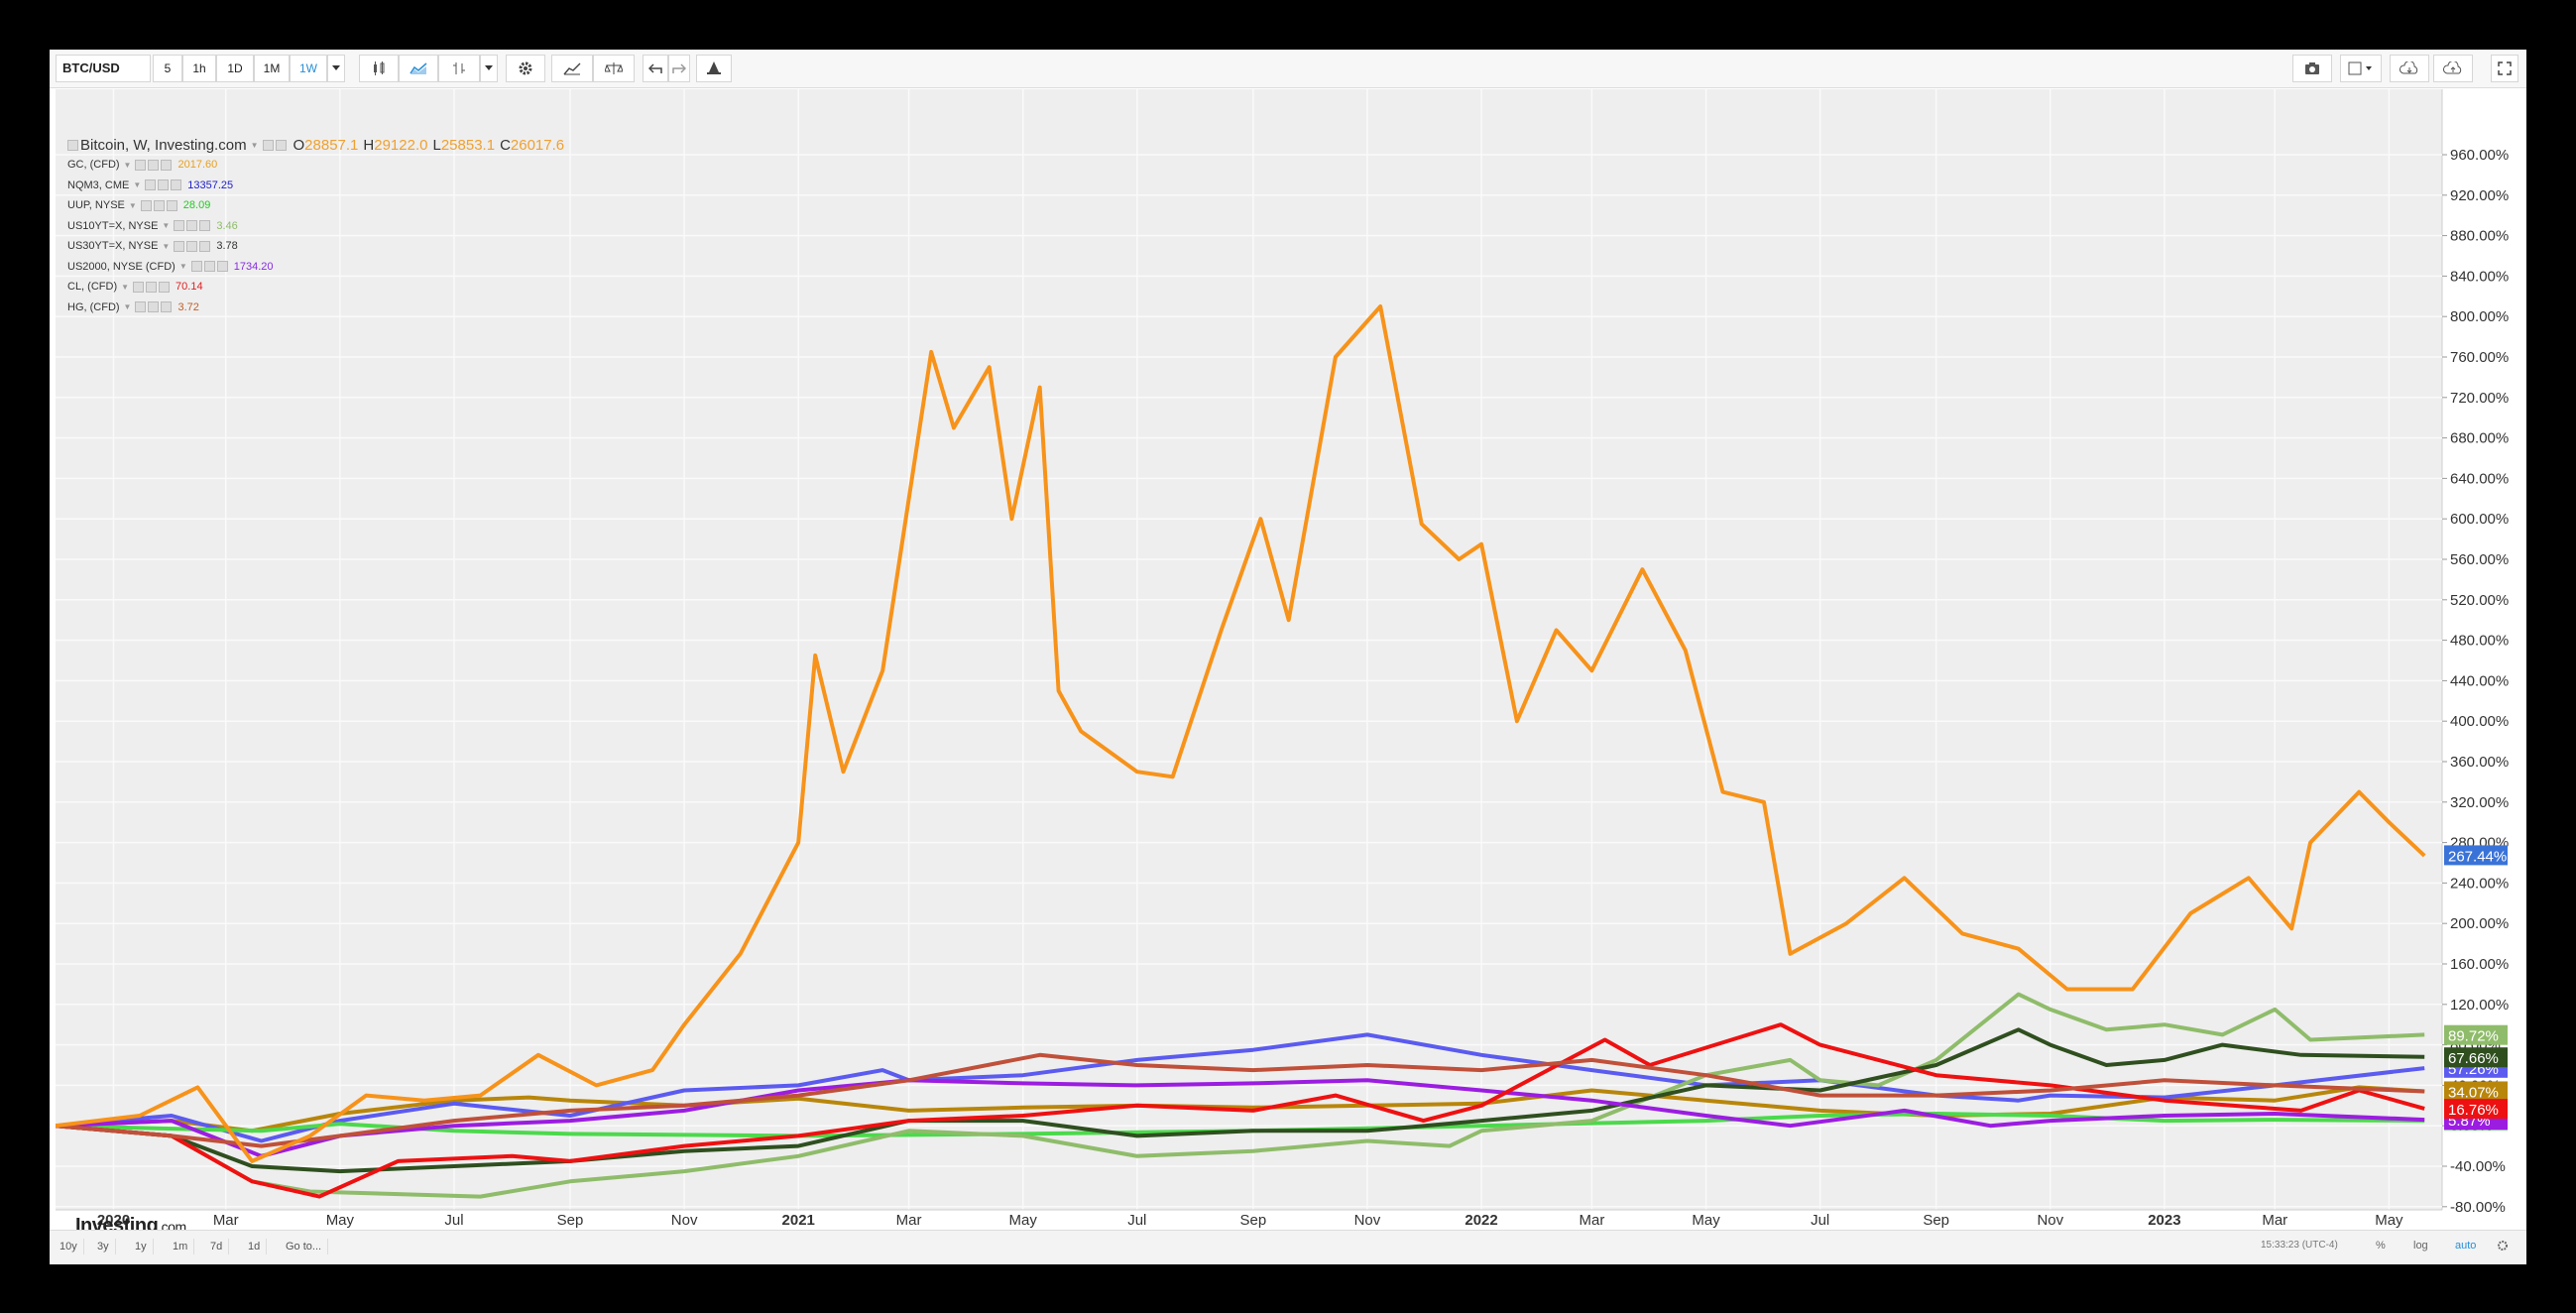 The width and height of the screenshot is (2576, 1313). What do you see at coordinates (235, 69) in the screenshot?
I see `interval-1d: 1D` at bounding box center [235, 69].